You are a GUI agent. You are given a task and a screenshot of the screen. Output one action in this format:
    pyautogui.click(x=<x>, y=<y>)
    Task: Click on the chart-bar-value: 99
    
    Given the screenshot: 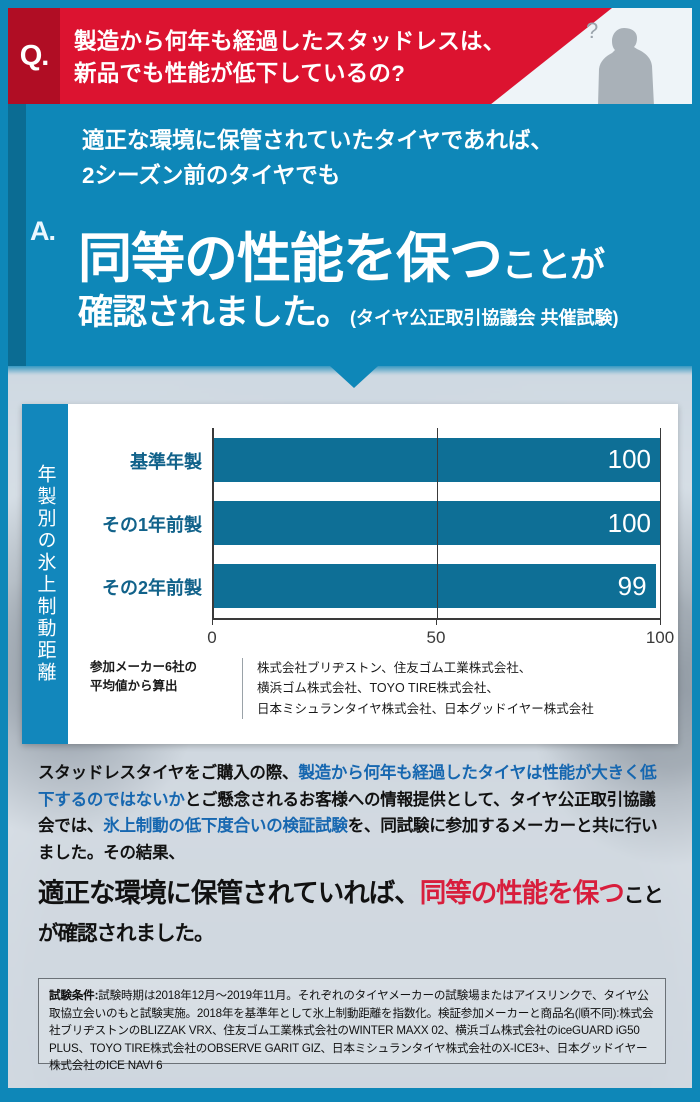 What is the action you would take?
    pyautogui.click(x=632, y=585)
    